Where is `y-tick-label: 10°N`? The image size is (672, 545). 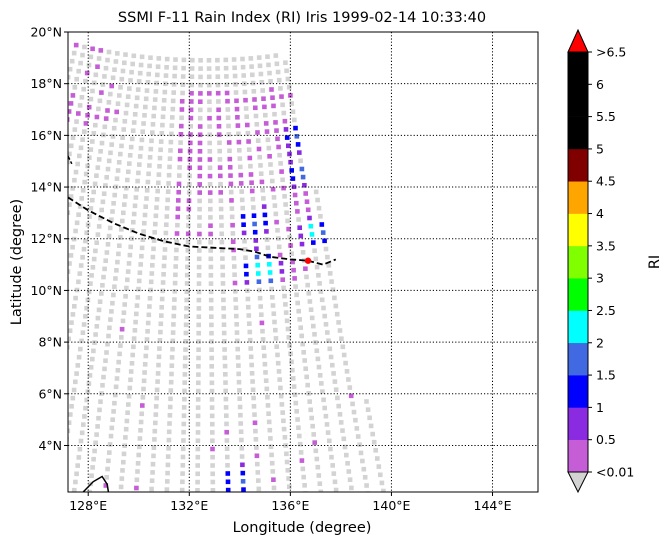 y-tick-label: 10°N is located at coordinates (46, 290).